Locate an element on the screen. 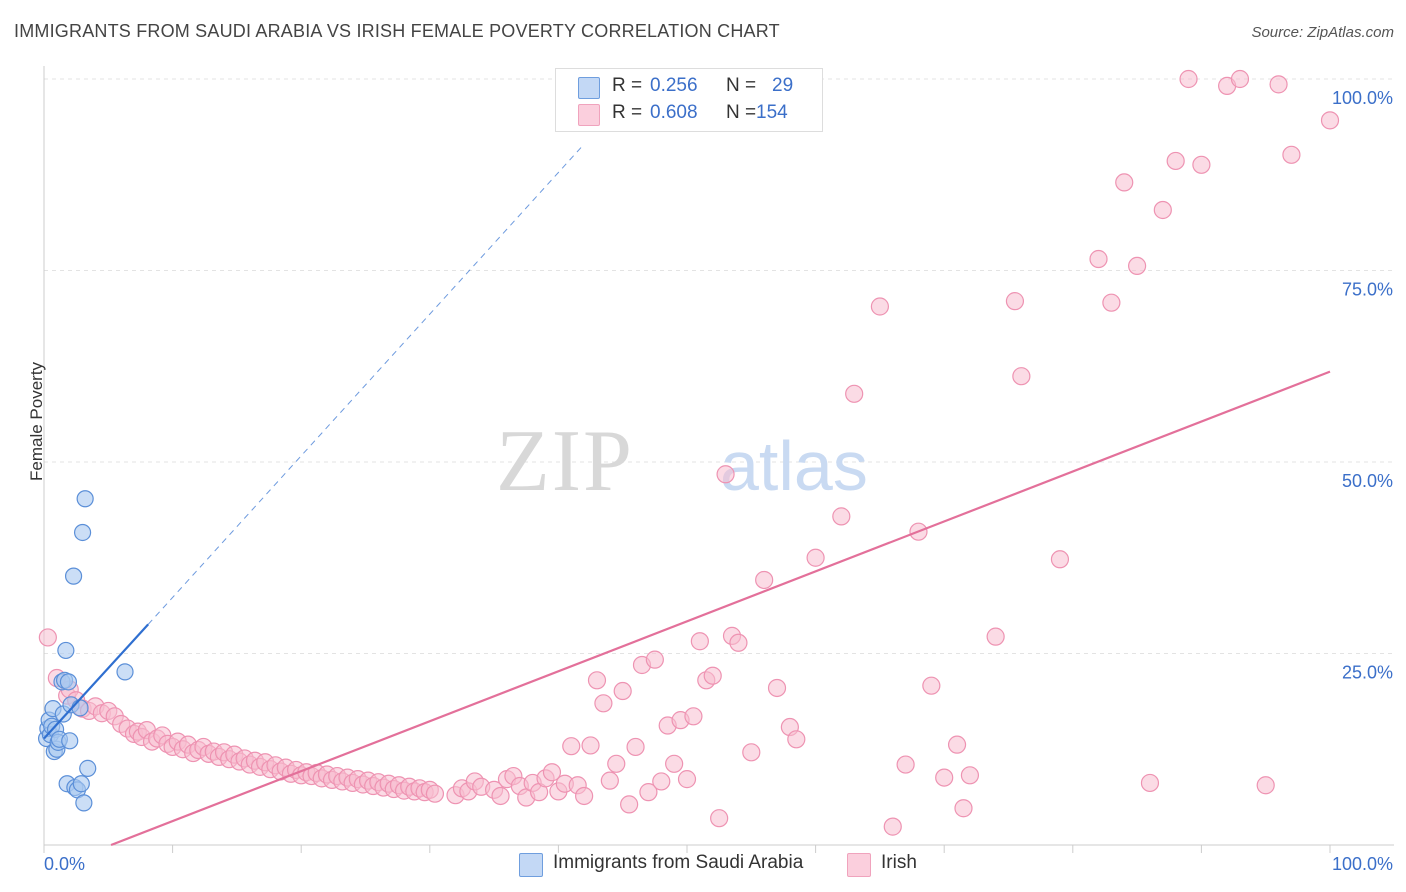 This screenshot has height=892, width=1406. watermark-zip: ZIP is located at coordinates (565, 461).